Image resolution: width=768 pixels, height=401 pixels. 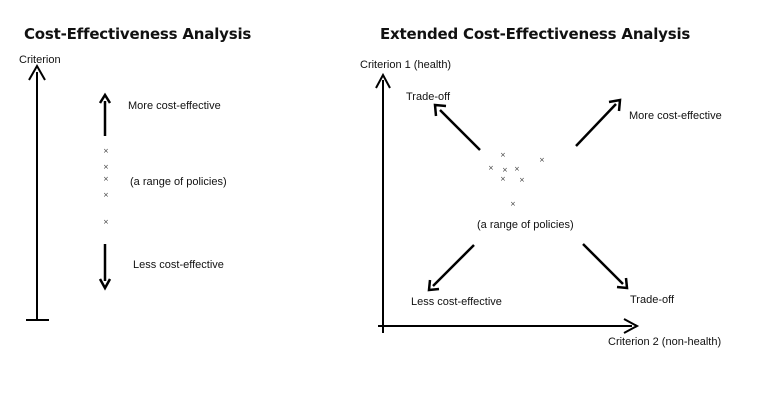 I want to click on ecea-less-arrow, so click(x=453, y=265).